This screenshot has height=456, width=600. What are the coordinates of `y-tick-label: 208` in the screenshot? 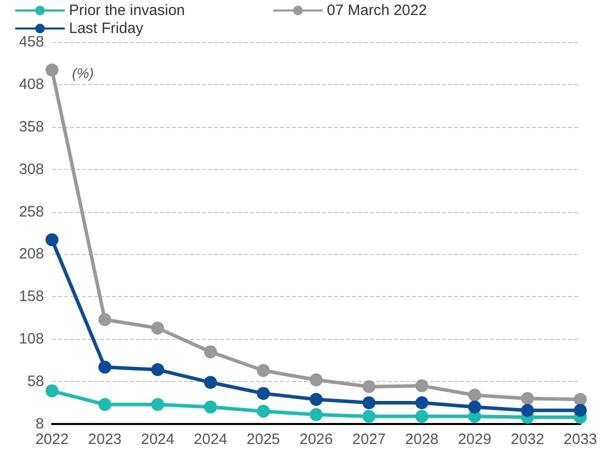 It's located at (31, 254).